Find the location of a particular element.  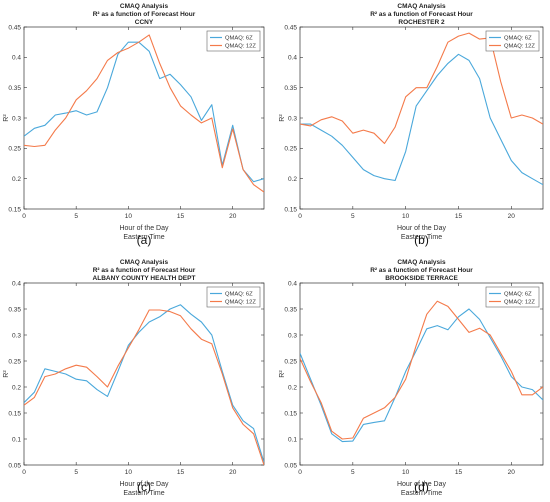

chart-site-name: ALBANY COUNTY HEALTH DEPT is located at coordinates (144, 278).